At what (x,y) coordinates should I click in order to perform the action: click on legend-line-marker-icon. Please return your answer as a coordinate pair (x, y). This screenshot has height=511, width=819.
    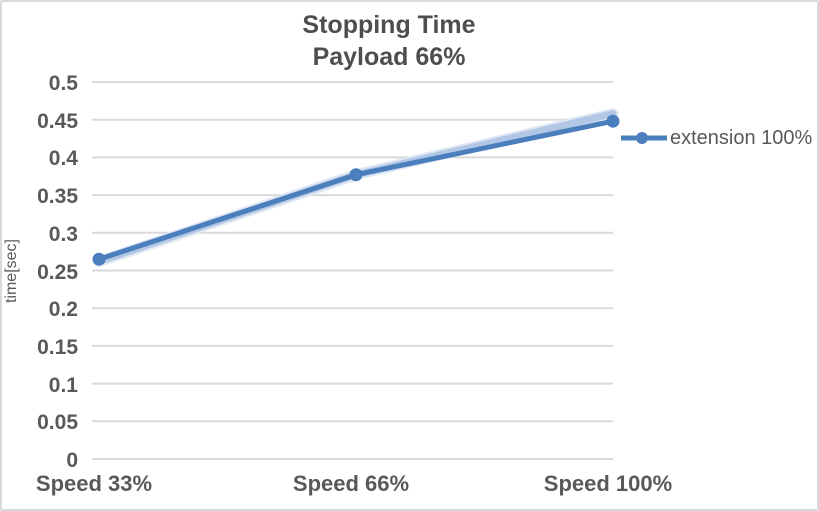
    Looking at the image, I should click on (644, 138).